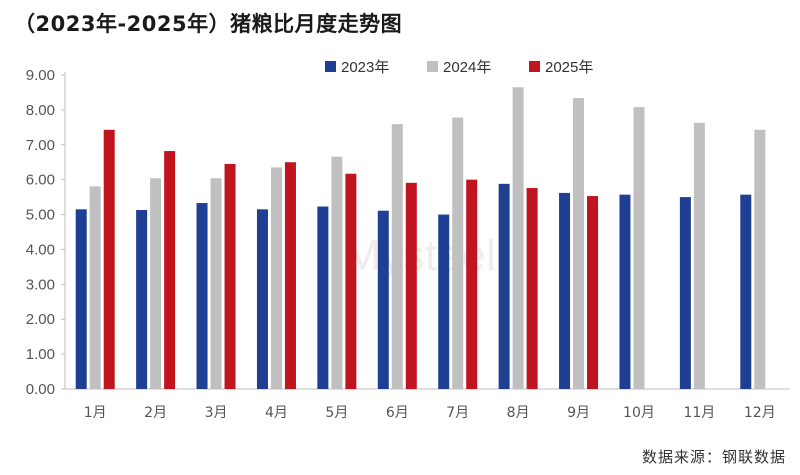 The width and height of the screenshot is (800, 475). I want to click on x-tick-label: 7月, so click(457, 413).